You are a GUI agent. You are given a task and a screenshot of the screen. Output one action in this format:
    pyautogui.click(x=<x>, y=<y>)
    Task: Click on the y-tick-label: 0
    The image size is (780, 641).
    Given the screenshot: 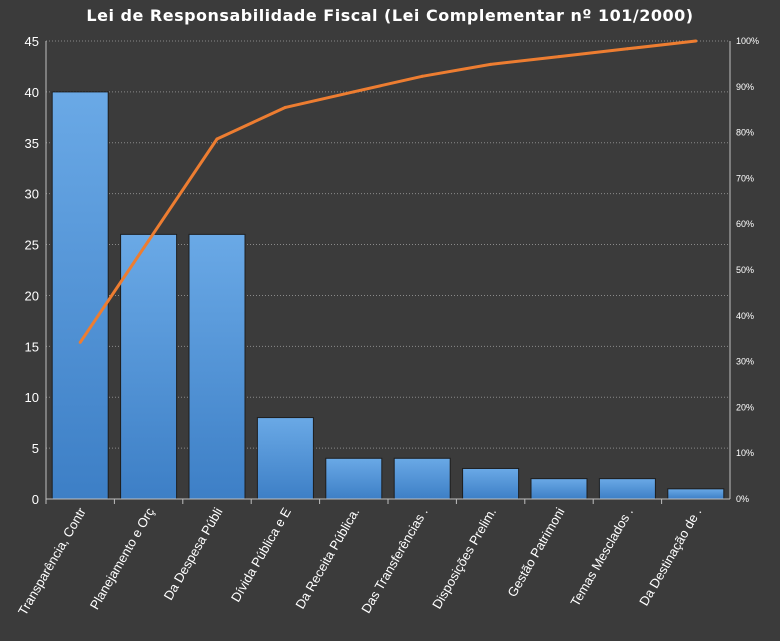 What is the action you would take?
    pyautogui.click(x=35, y=499)
    